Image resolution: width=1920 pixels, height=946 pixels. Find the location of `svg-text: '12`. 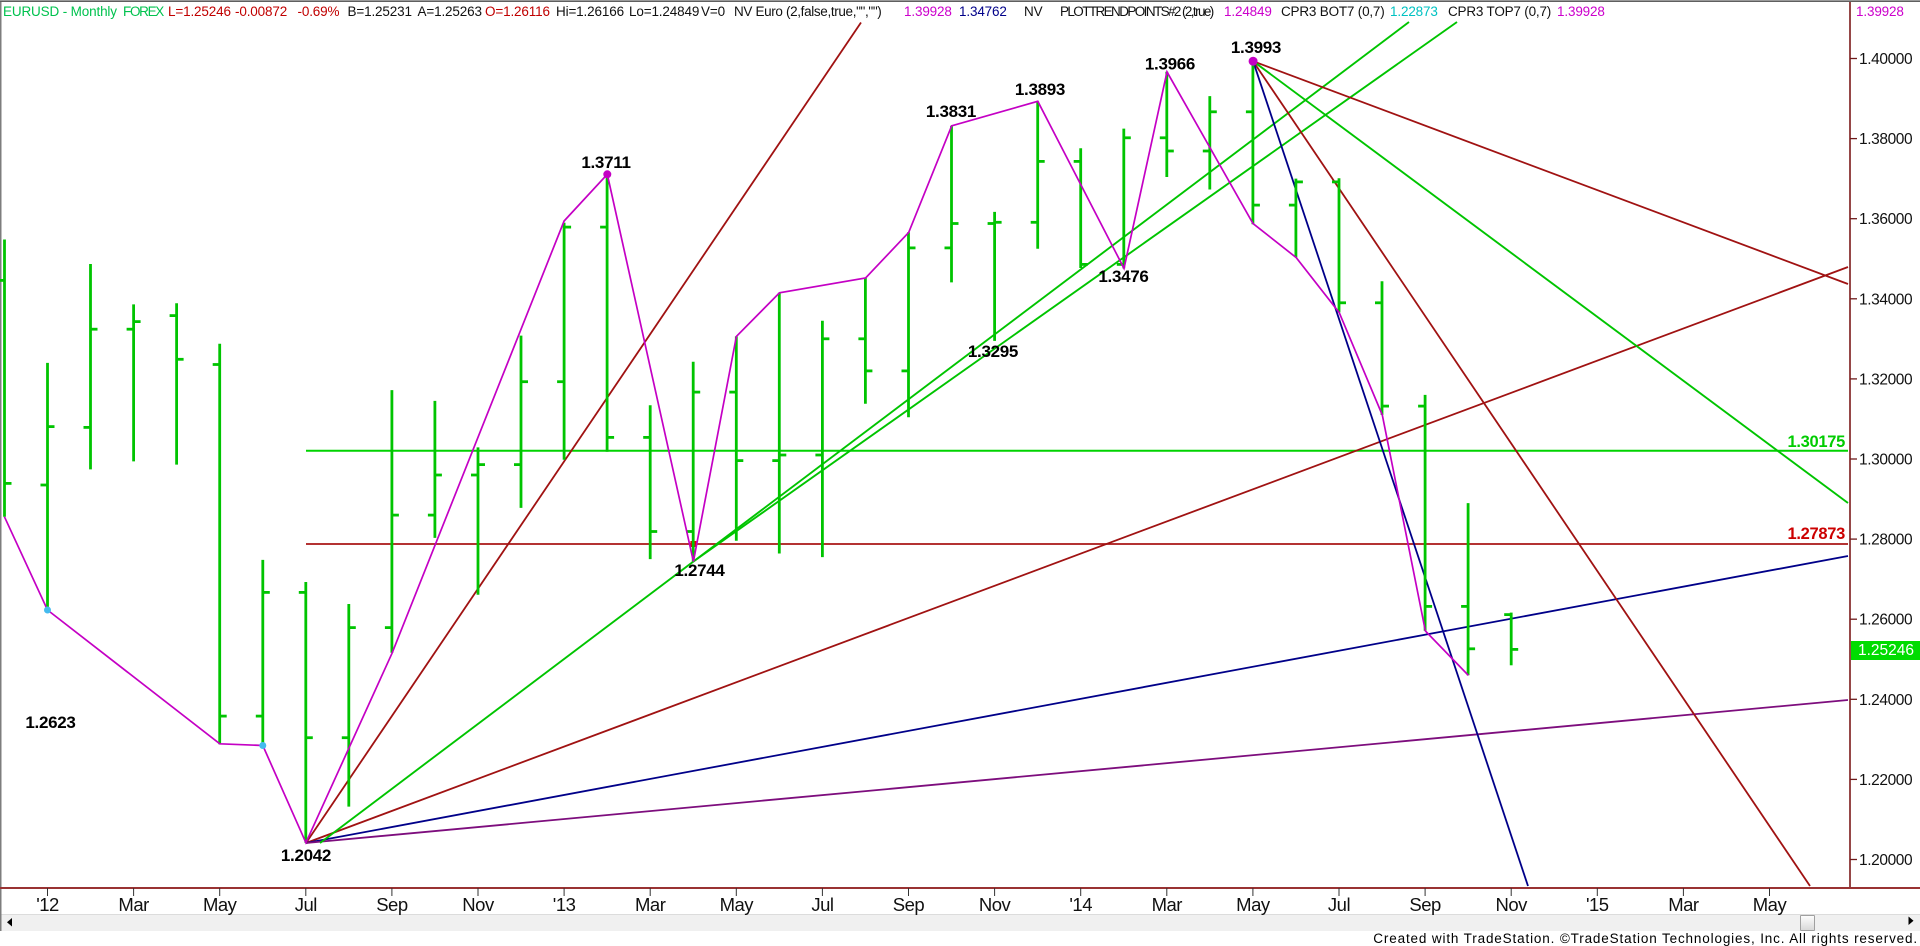

svg-text: '12 is located at coordinates (47, 904).